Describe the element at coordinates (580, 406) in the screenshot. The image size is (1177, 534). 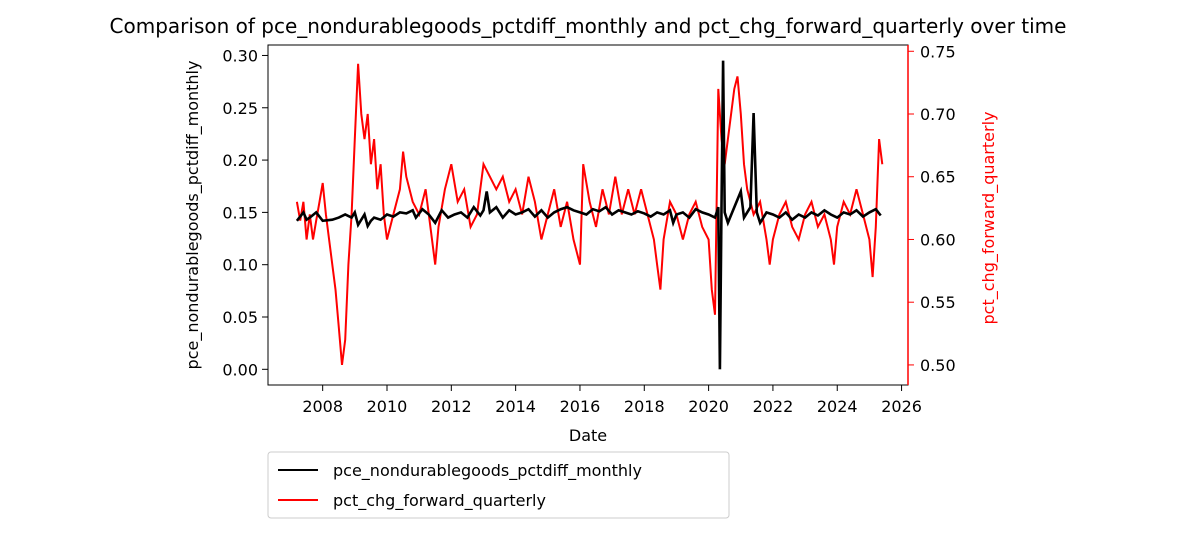
I see `x-tick-label: 2016` at that location.